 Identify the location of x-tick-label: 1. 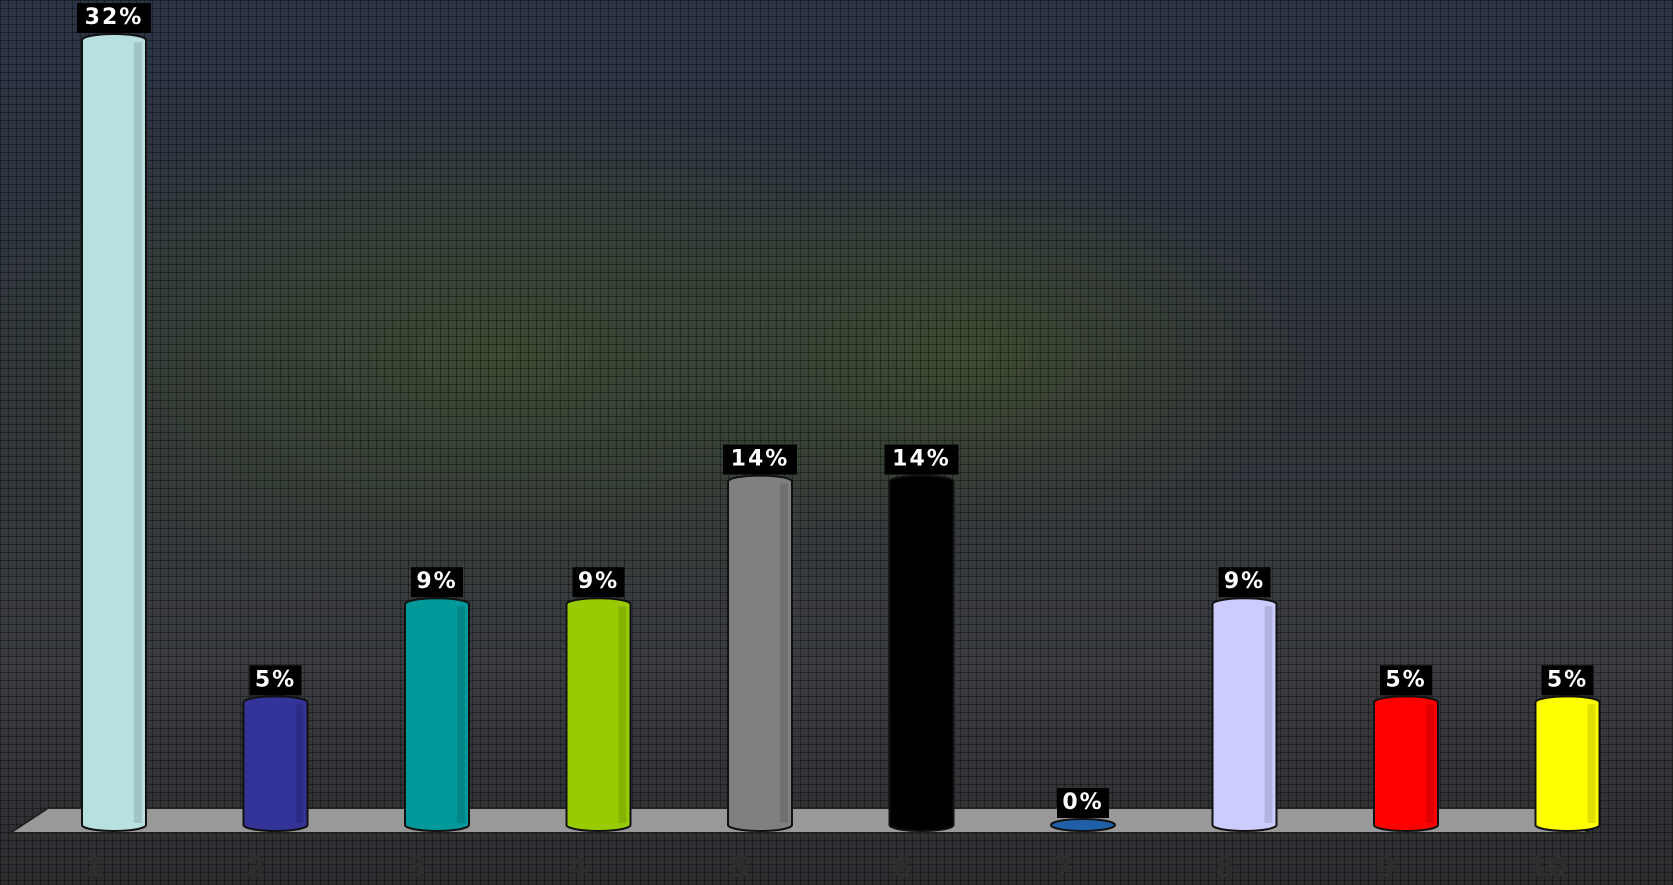
(93, 866).